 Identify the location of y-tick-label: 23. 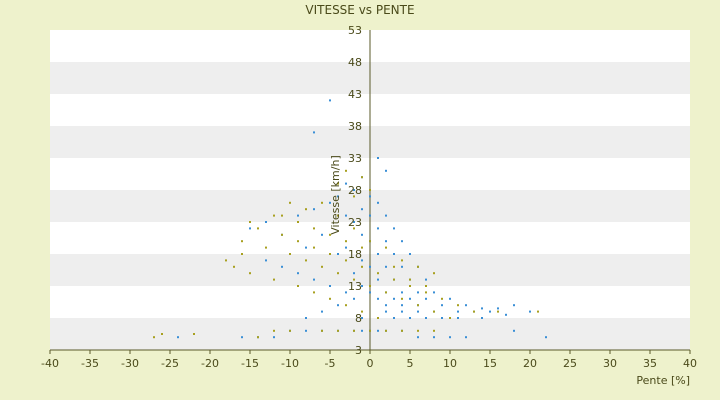
(355, 222).